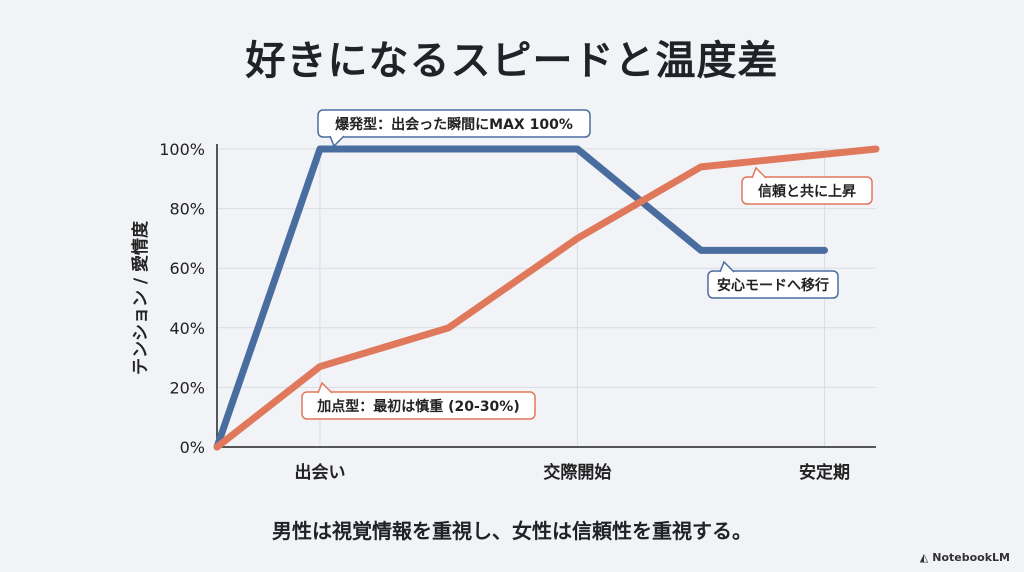 The image size is (1024, 572). I want to click on logo-text: NotebookLM, so click(971, 557).